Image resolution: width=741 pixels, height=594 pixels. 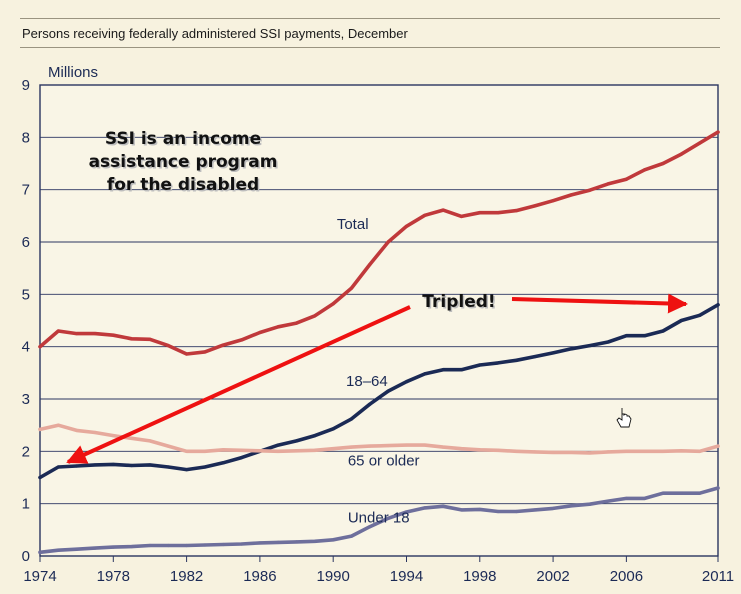 I want to click on y-tick-label: 0, so click(x=26, y=556).